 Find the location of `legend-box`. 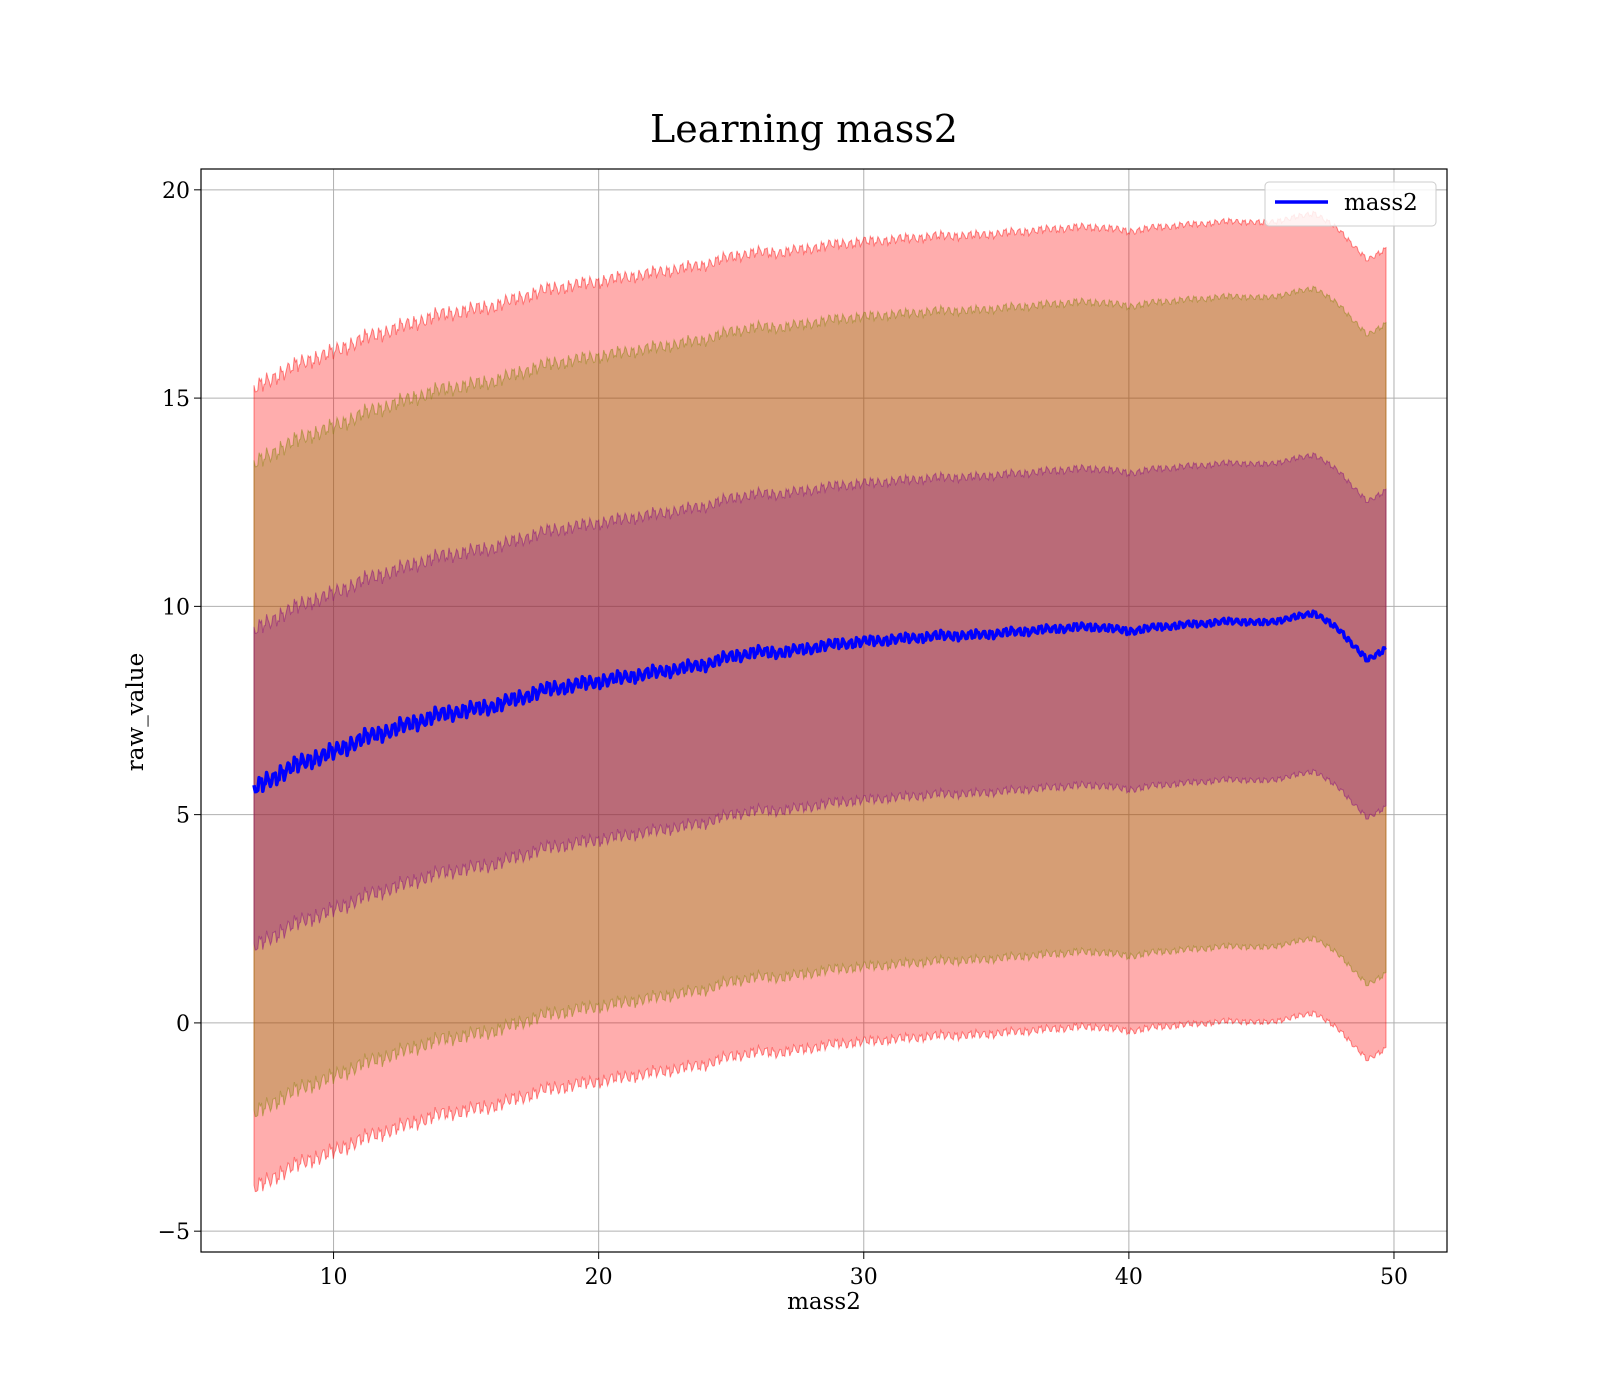

legend-box is located at coordinates (1350, 204).